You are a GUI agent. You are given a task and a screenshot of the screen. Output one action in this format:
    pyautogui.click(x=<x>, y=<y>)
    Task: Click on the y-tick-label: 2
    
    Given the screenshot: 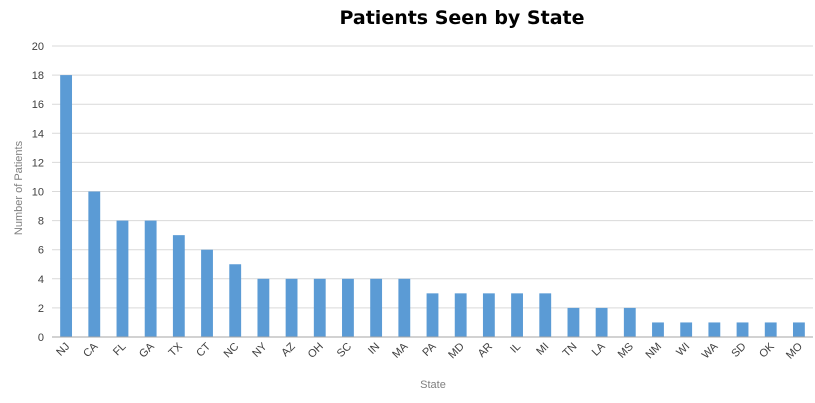 What is the action you would take?
    pyautogui.click(x=41, y=309)
    